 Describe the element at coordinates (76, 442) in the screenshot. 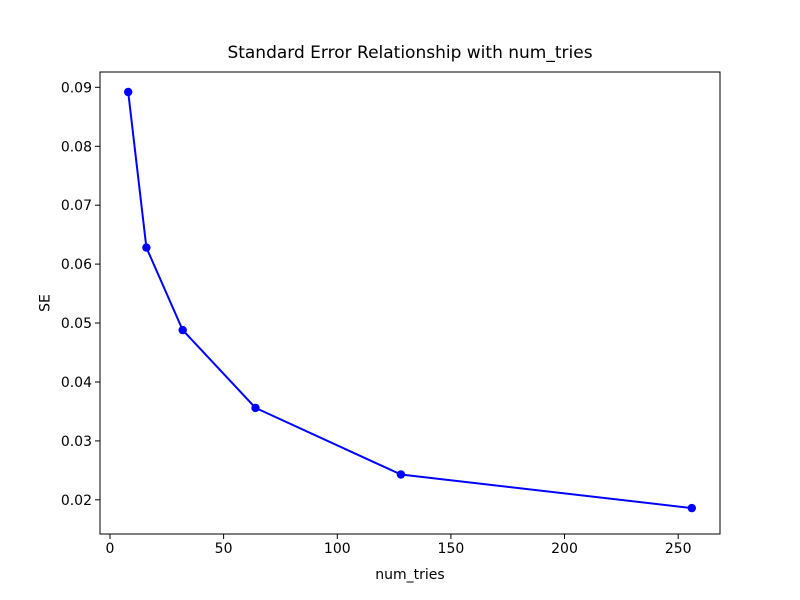

I see `svg-text: 0.03` at that location.